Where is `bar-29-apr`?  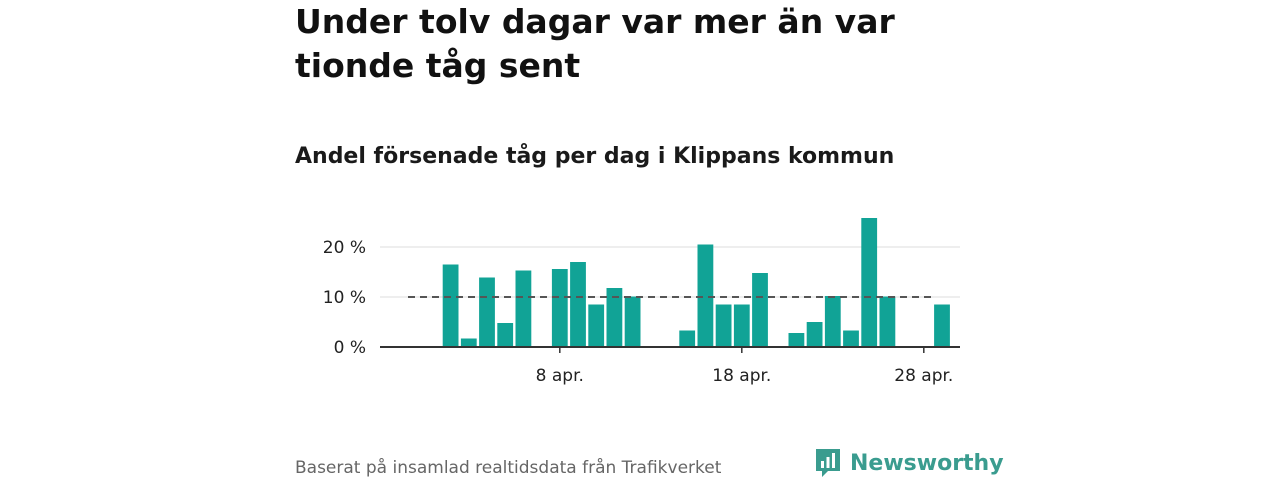 bar-29-apr is located at coordinates (942, 325).